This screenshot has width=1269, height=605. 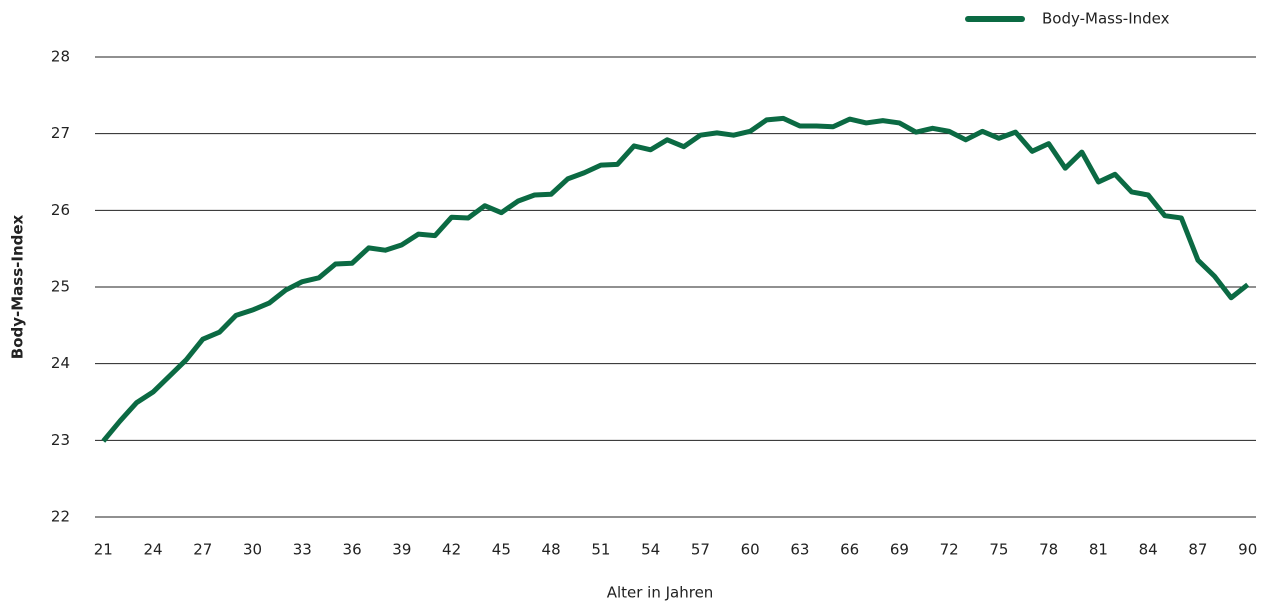 What do you see at coordinates (660, 593) in the screenshot?
I see `x-axis-title: Alter in Jahren` at bounding box center [660, 593].